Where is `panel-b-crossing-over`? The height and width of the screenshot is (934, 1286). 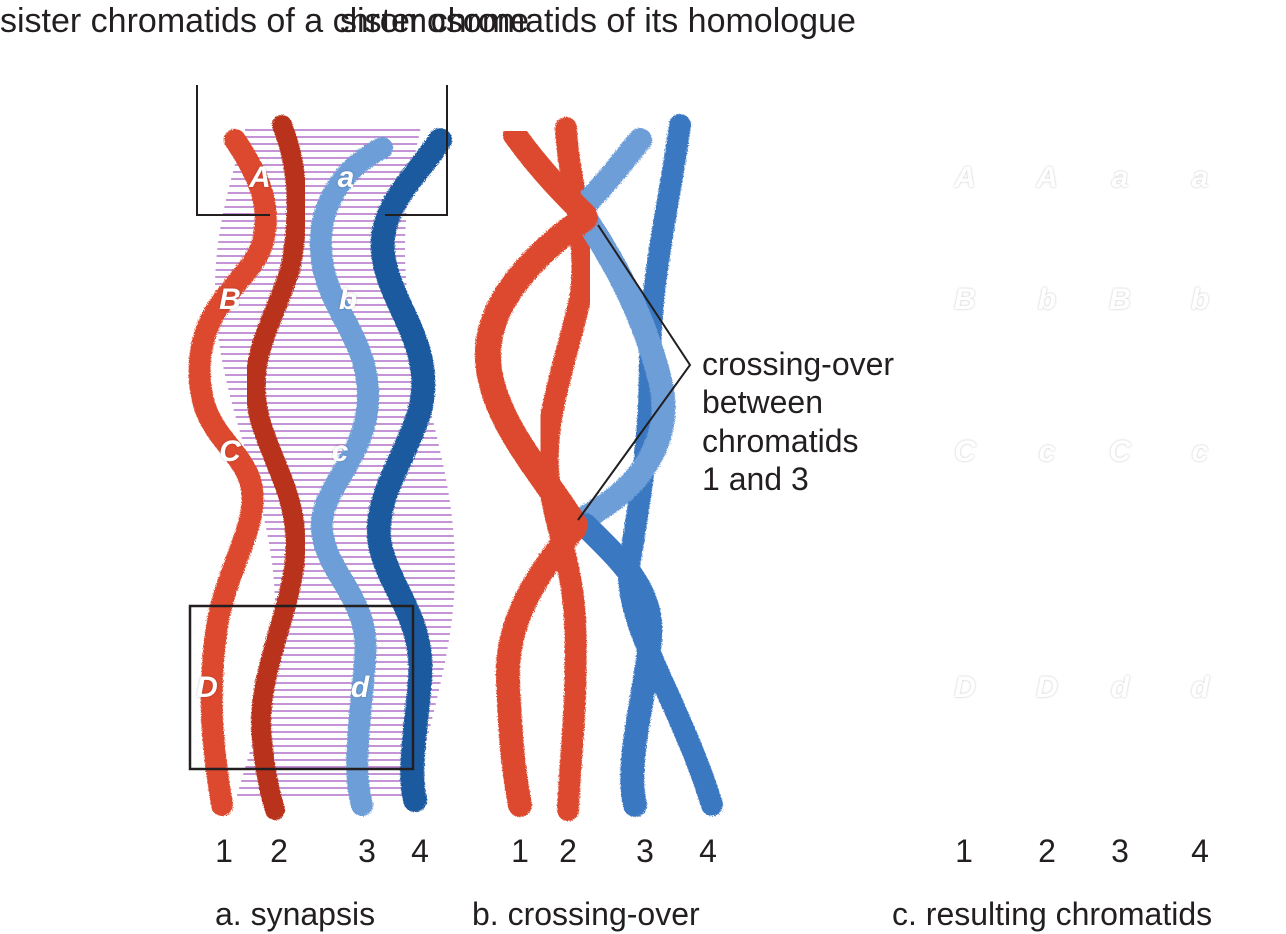
panel-b-crossing-over is located at coordinates (598, 467).